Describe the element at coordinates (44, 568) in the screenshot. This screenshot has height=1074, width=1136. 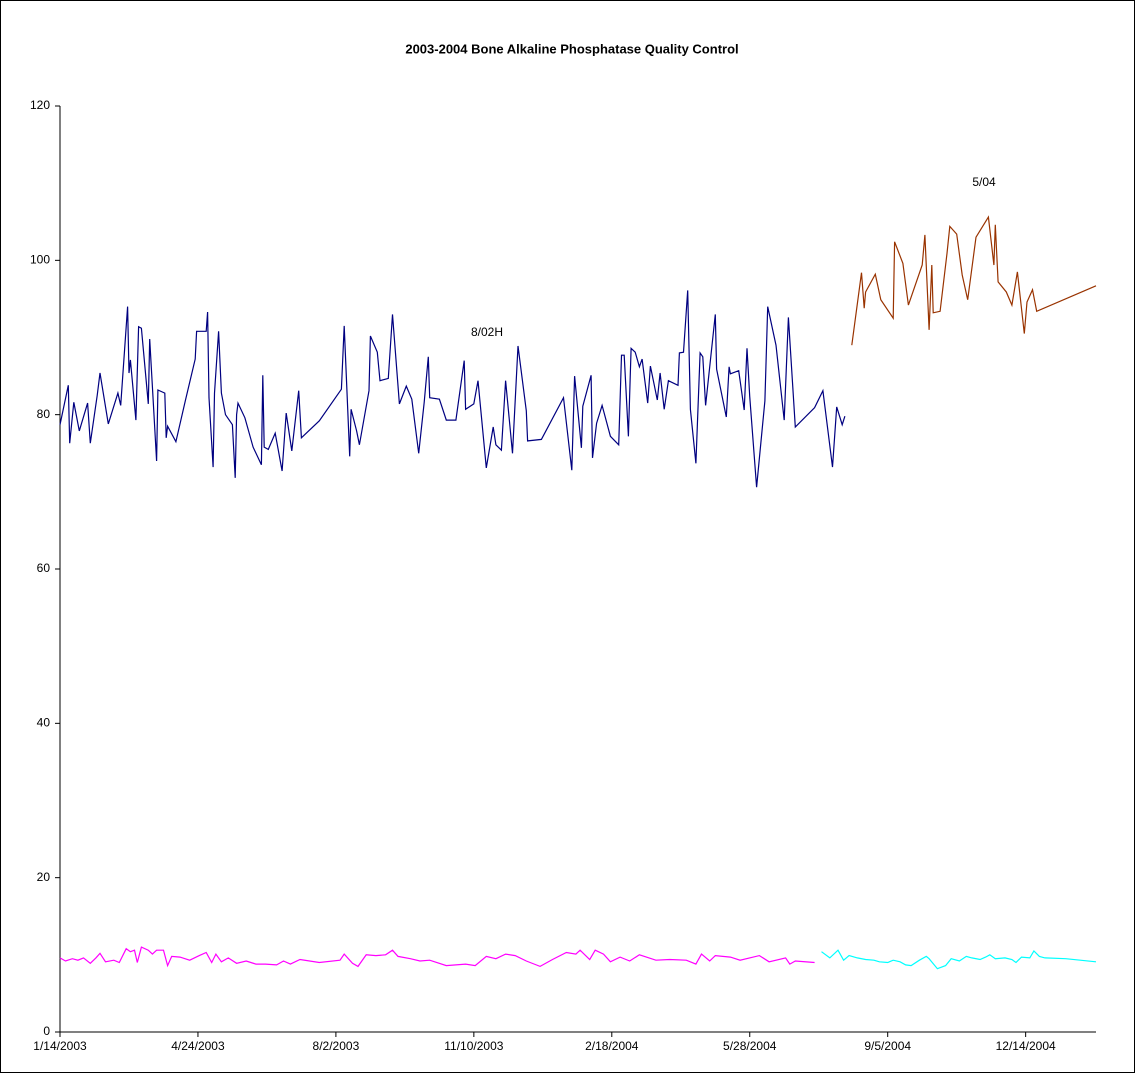
I see `y-tick-label: 60` at that location.